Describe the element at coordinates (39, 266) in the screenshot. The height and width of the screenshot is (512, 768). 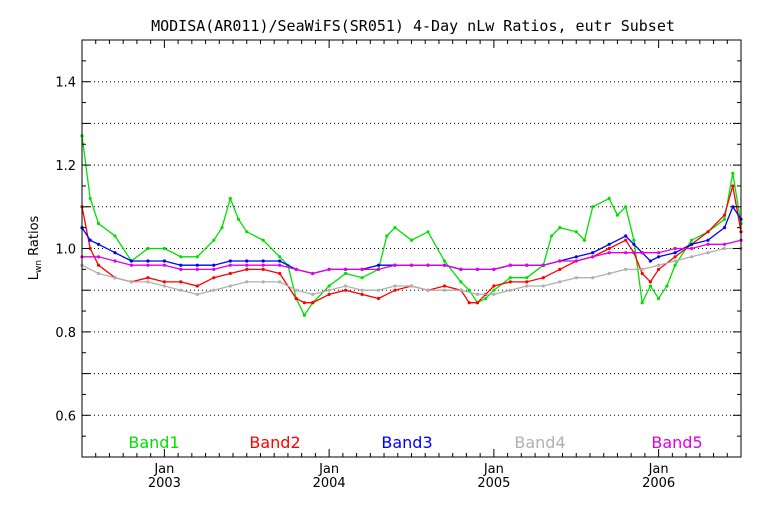
I see `y-axis-label-subscript: wn` at that location.